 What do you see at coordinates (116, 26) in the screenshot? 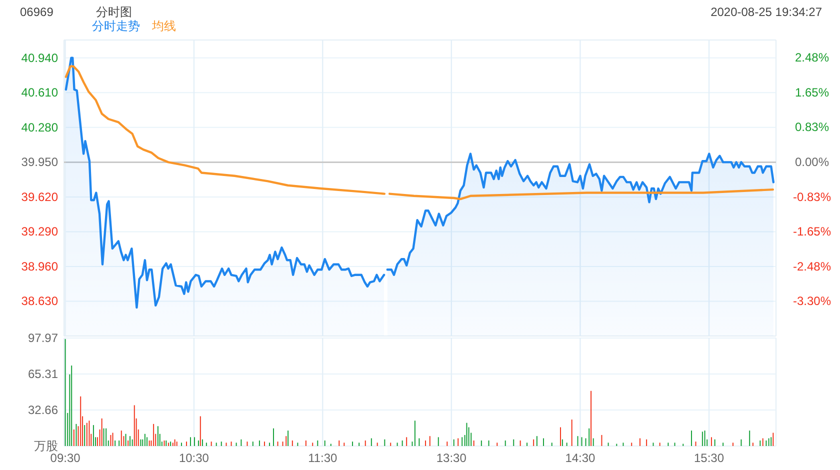
I see `text: 分时走势` at bounding box center [116, 26].